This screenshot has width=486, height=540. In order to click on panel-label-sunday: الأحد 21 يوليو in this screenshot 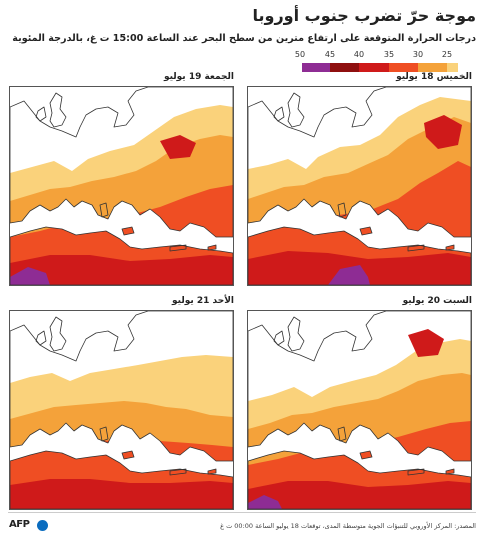, I will do `click(203, 301)`.